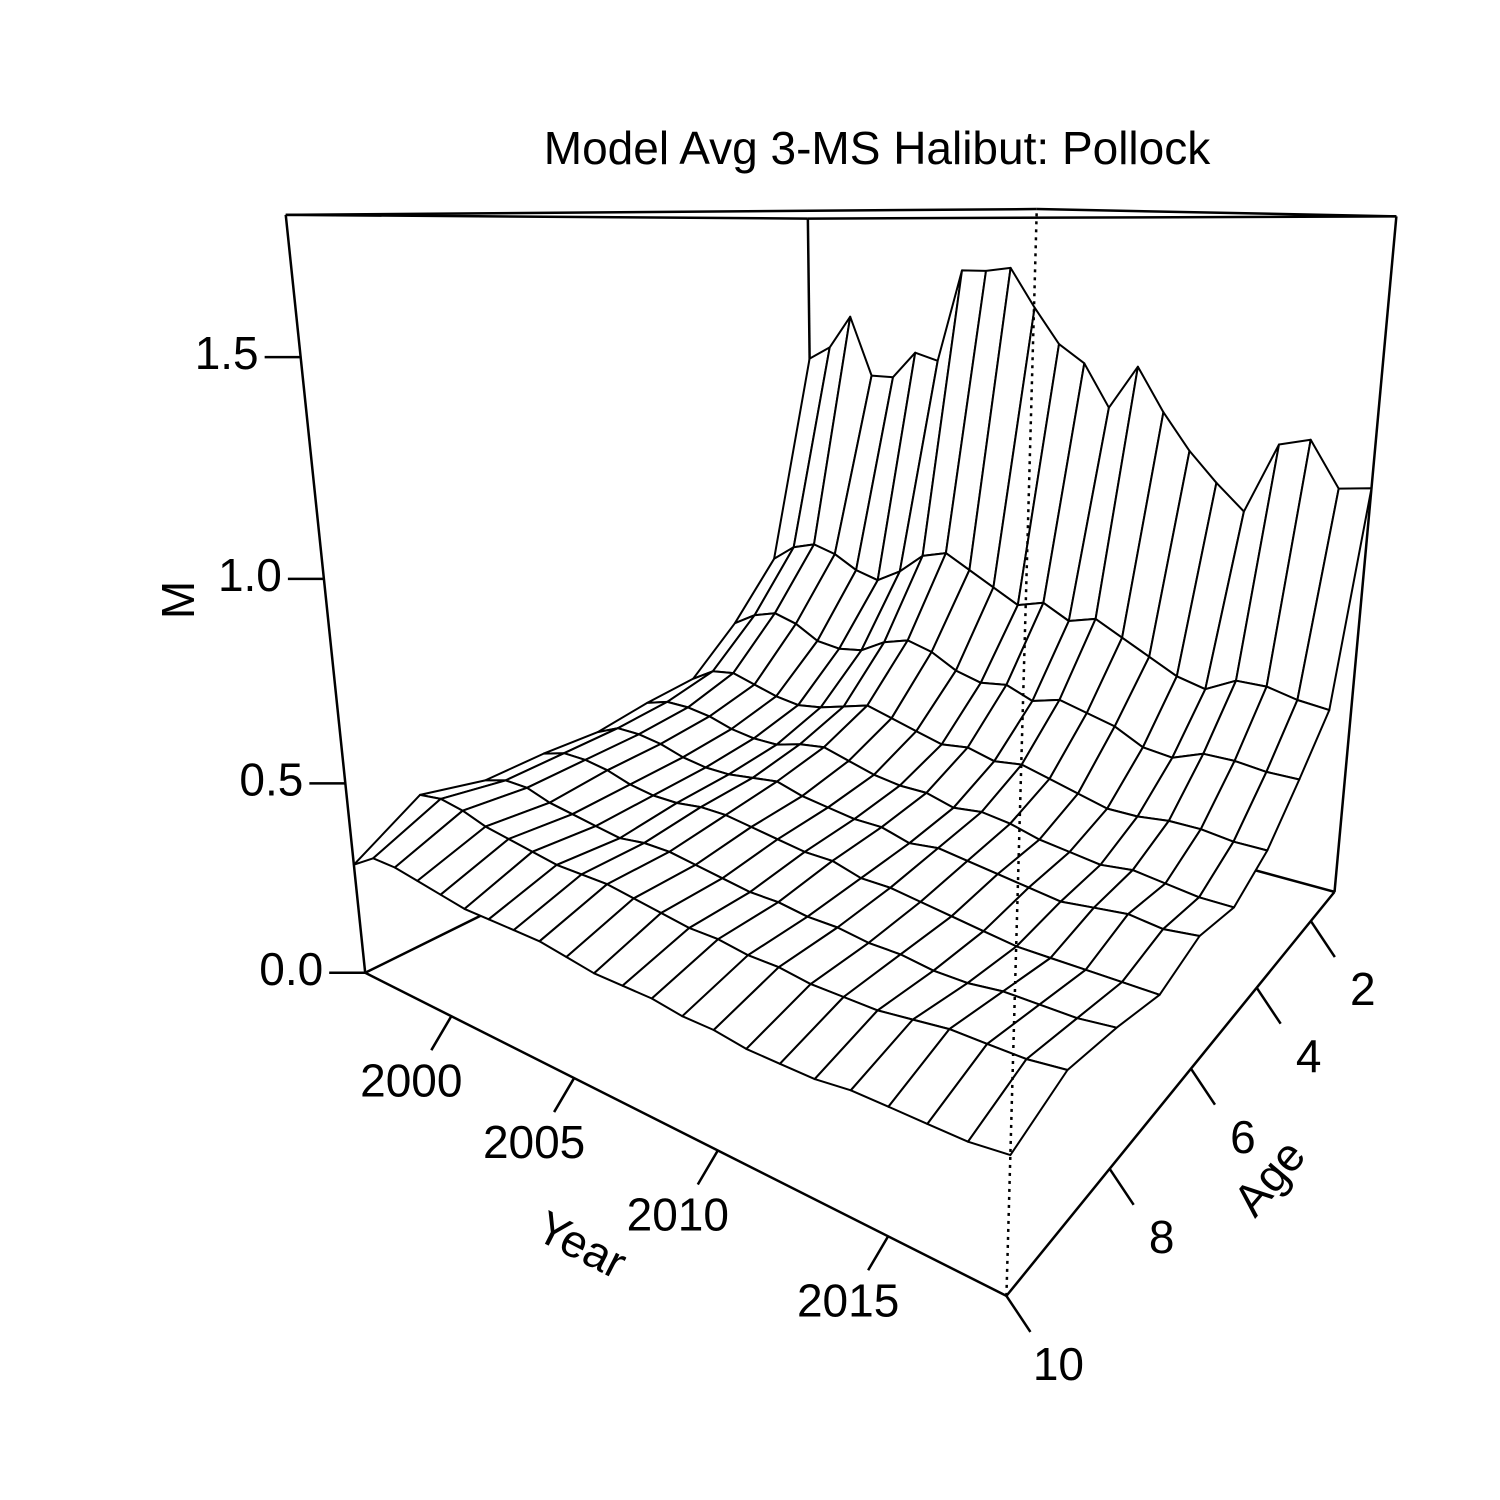  I want to click on y-tick-label: 2, so click(1363, 989).